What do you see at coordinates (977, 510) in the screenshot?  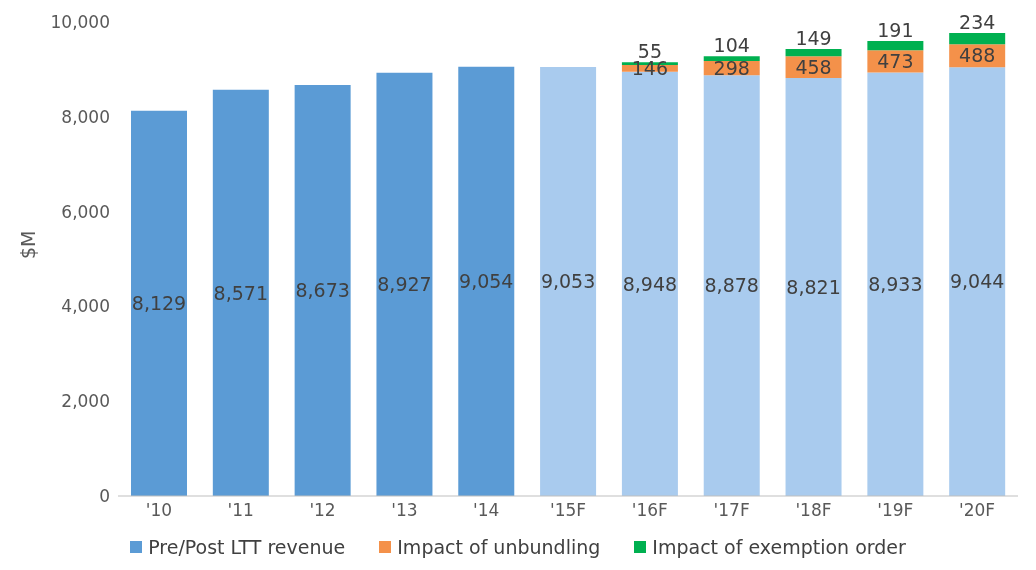 I see `x-tick-label: '20F` at bounding box center [977, 510].